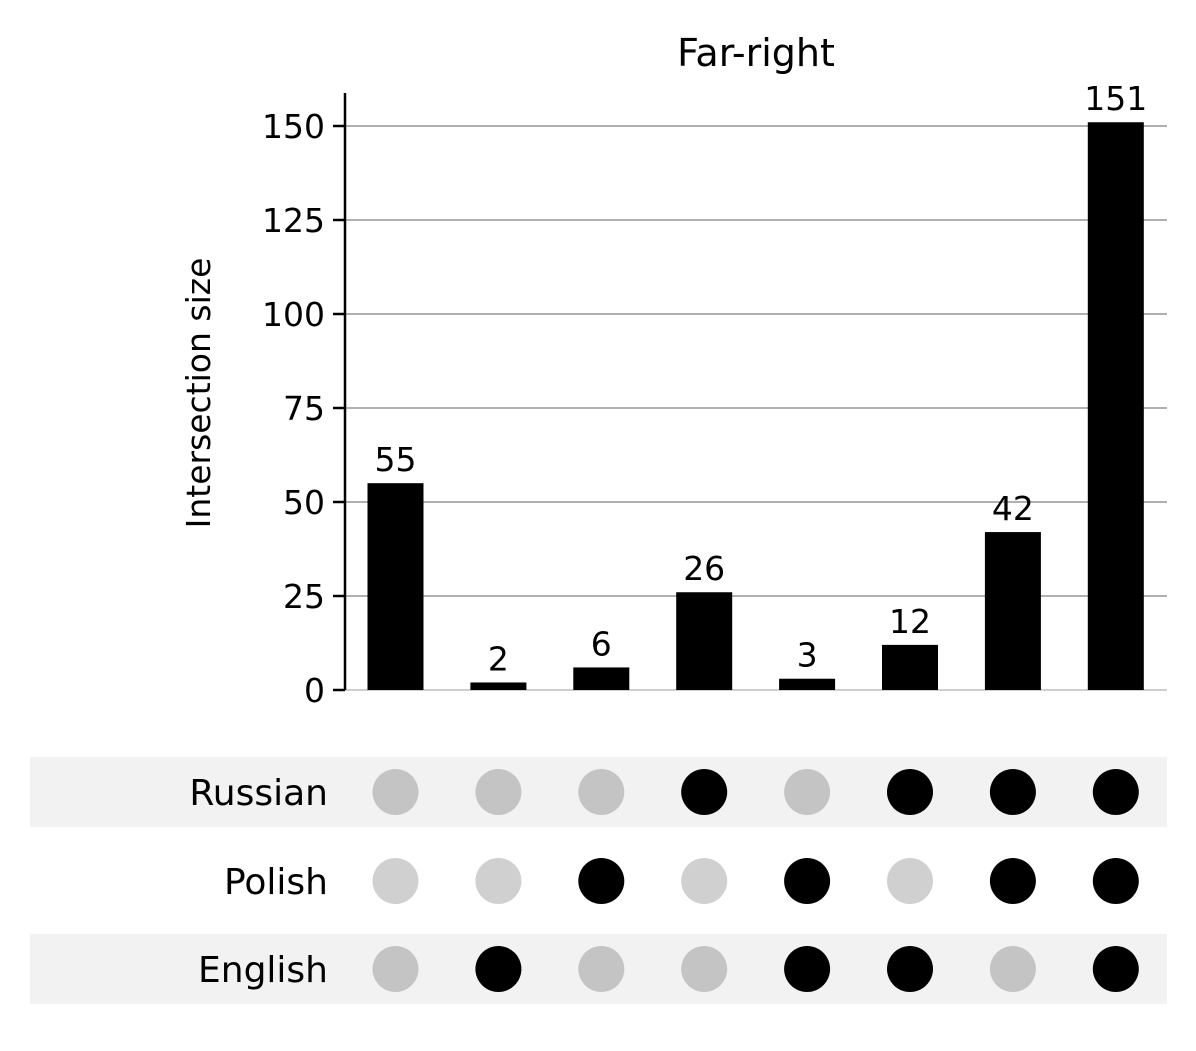 Image resolution: width=1196 pixels, height=1051 pixels. What do you see at coordinates (263, 970) in the screenshot?
I see `set-label-english: English` at bounding box center [263, 970].